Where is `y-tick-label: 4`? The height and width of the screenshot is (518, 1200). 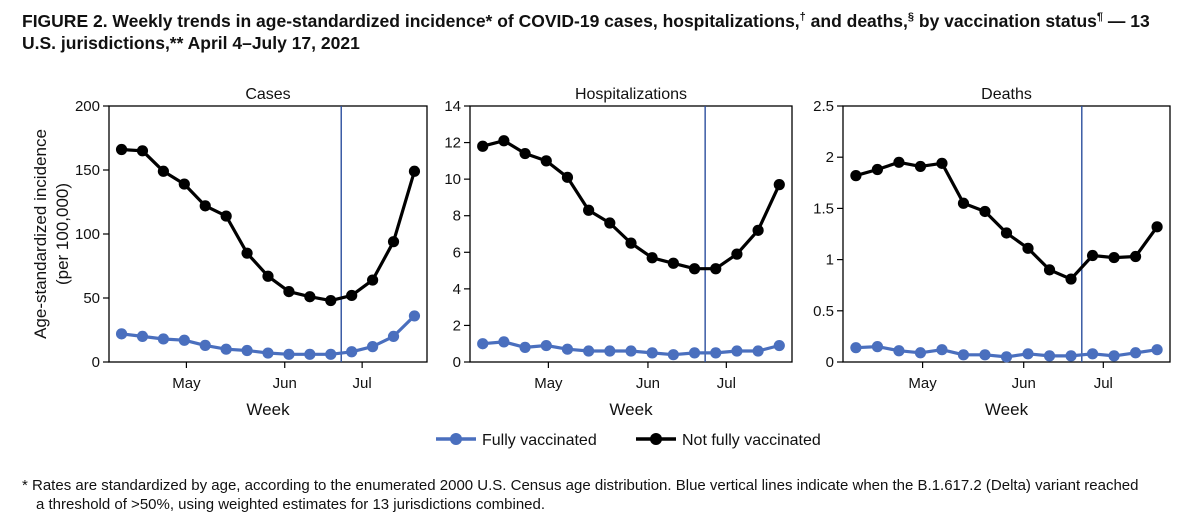 y-tick-label: 4 is located at coordinates (457, 289).